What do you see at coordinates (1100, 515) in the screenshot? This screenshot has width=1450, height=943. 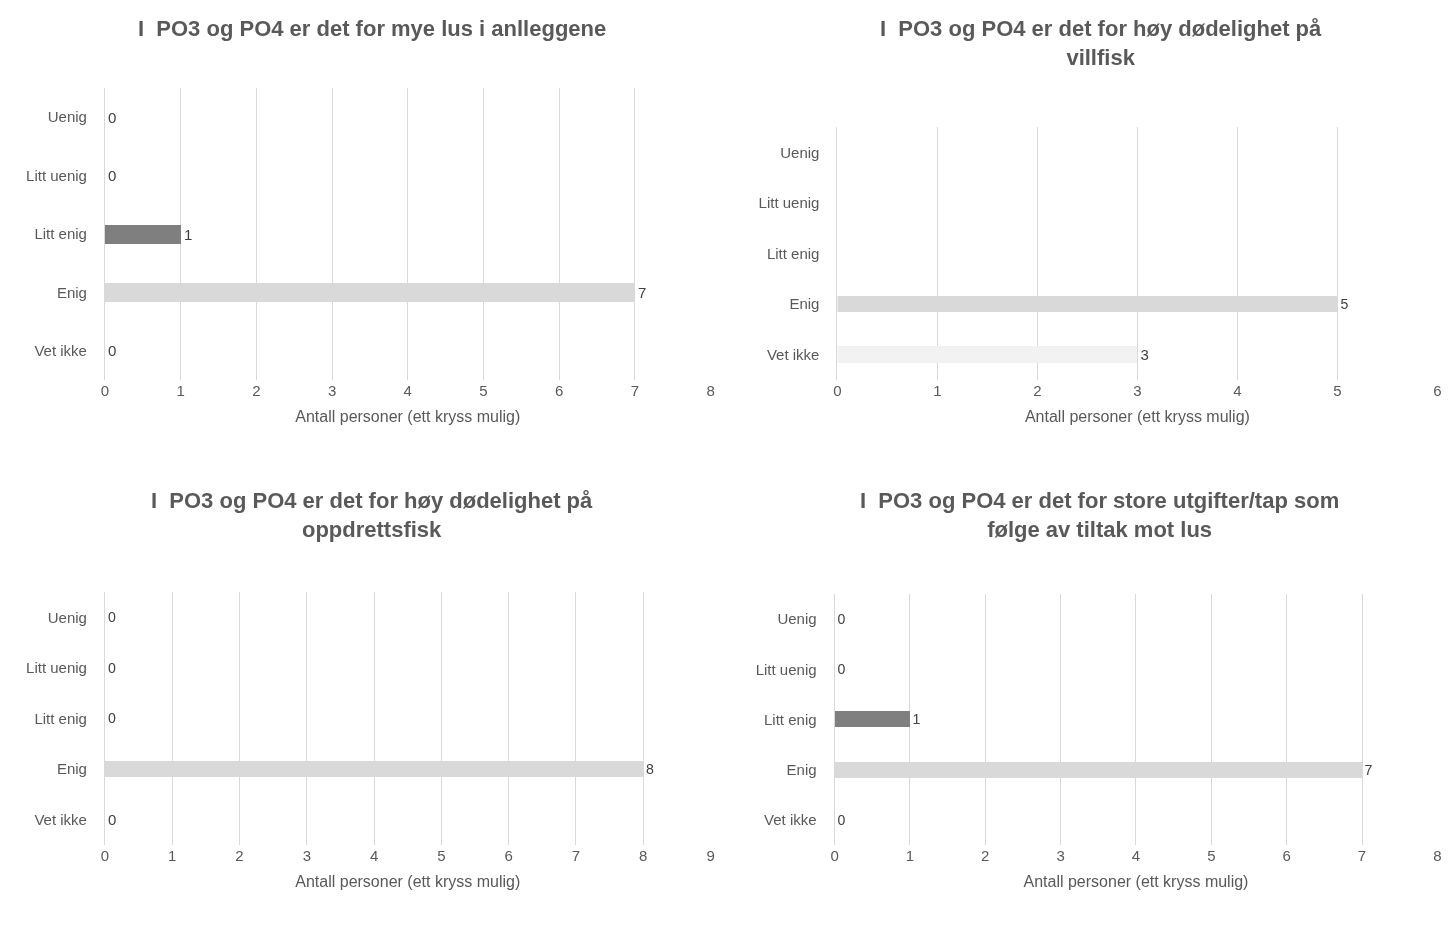 I see `chart-title: I PO3 og PO4 er det for store utgifter/tap som følge av tiltak mot lus` at bounding box center [1100, 515].